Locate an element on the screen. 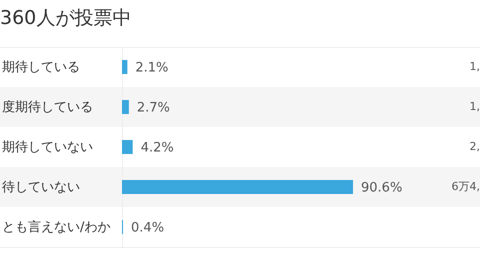 The width and height of the screenshot is (480, 270). y-tick-label: 期待している is located at coordinates (41, 67).